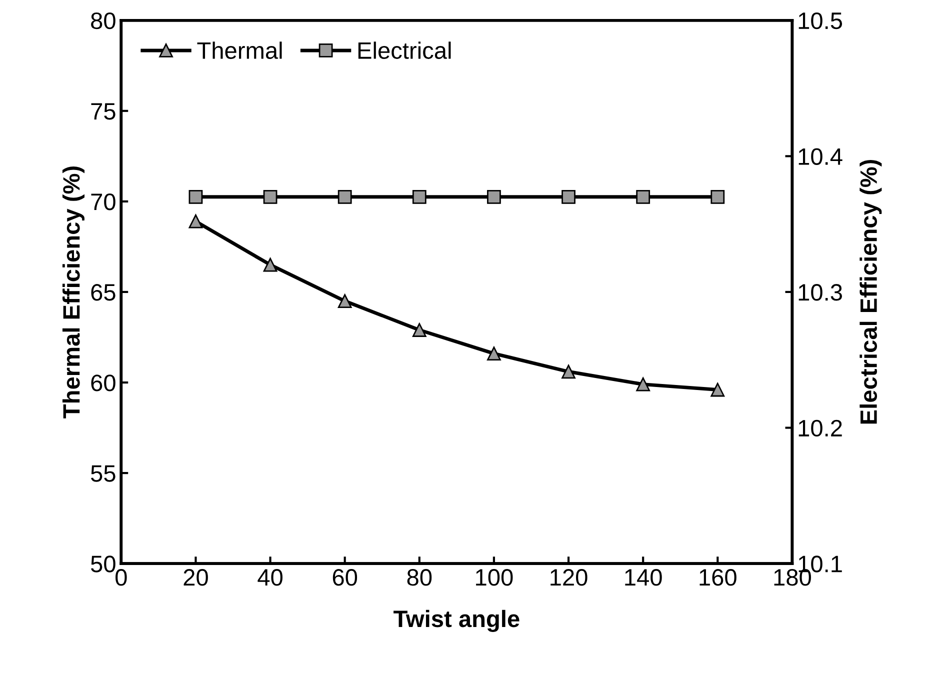  I want to click on y2-tick-label: 10.4, so click(820, 156).